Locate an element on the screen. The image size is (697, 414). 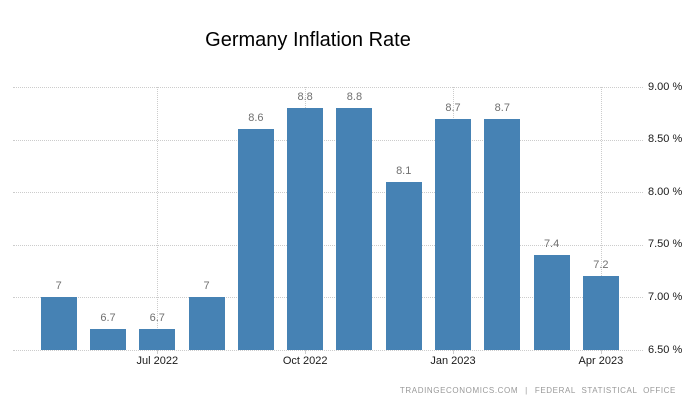
y-axis-label: 8.50 % is located at coordinates (665, 139).